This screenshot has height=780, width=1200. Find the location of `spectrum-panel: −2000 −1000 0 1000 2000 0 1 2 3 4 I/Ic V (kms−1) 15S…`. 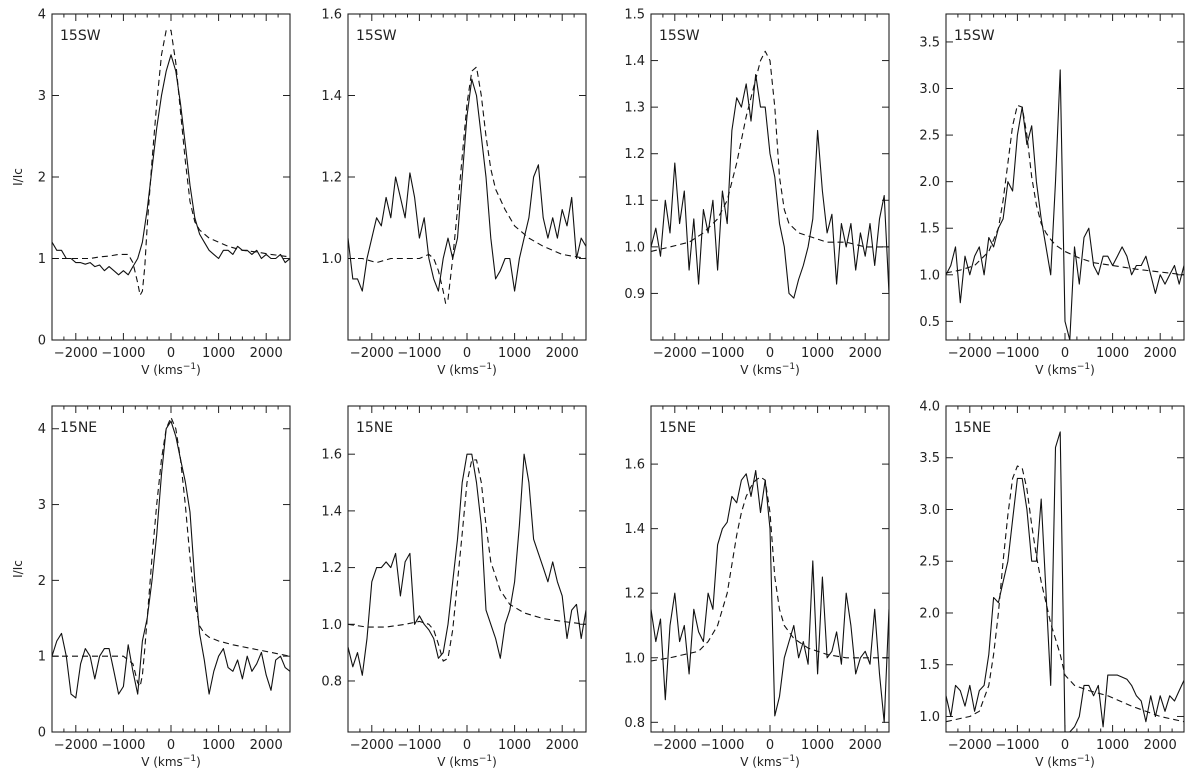

spectrum-panel: −2000 −1000 0 1000 2000 0 1 2 3 4 I/Ic V (kms−1) 15S… is located at coordinates (151, 192).